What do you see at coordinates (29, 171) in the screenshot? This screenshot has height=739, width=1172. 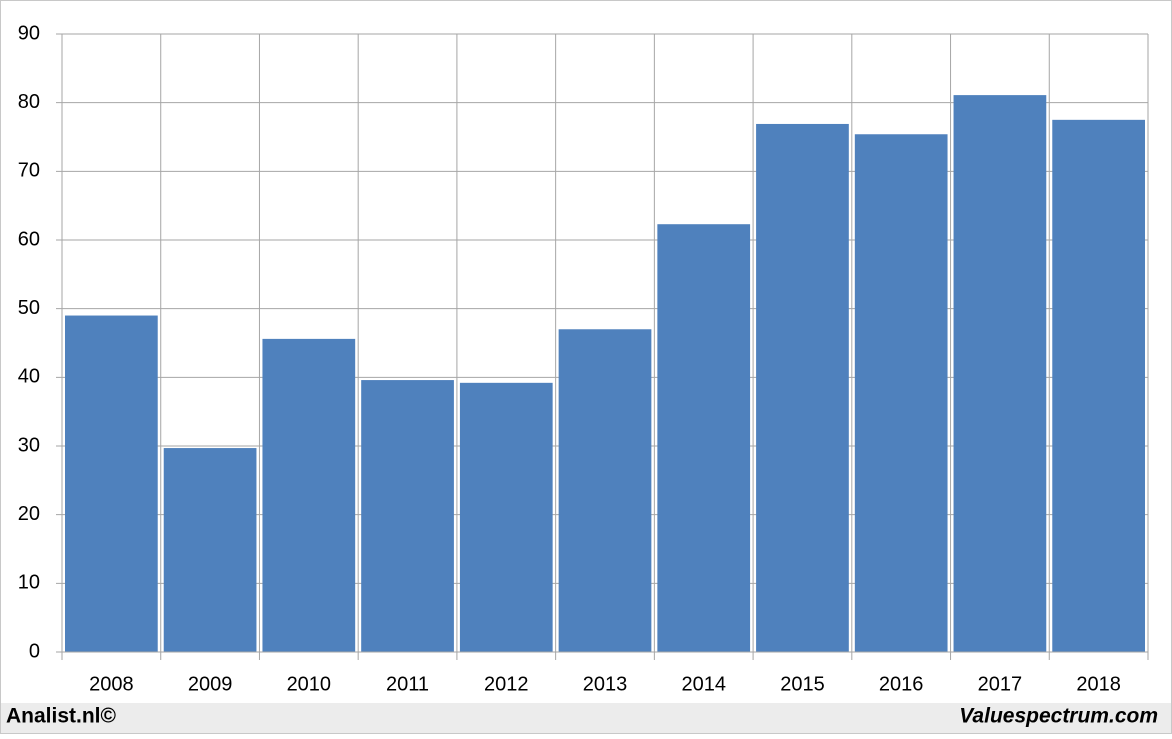 I see `y-tick-label: 70` at bounding box center [29, 171].